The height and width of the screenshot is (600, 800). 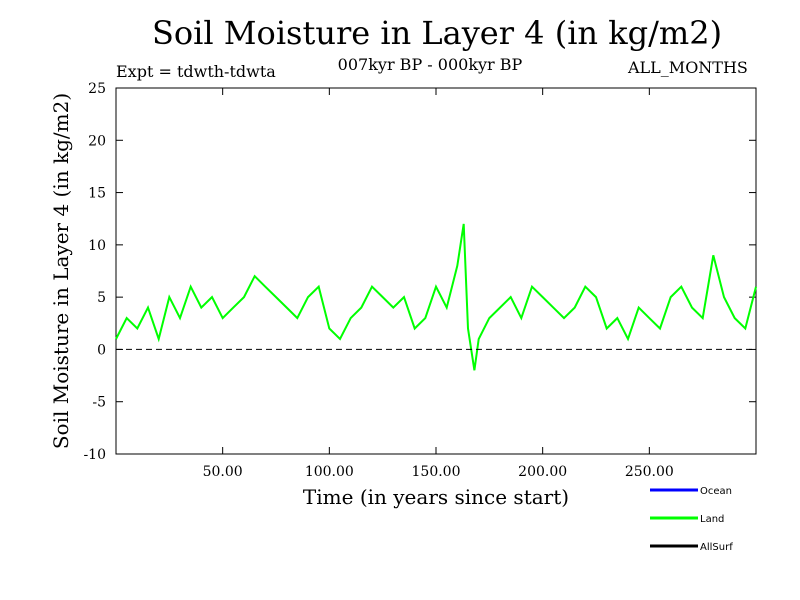 What do you see at coordinates (542, 472) in the screenshot?
I see `x-tick-label: 200.00` at bounding box center [542, 472].